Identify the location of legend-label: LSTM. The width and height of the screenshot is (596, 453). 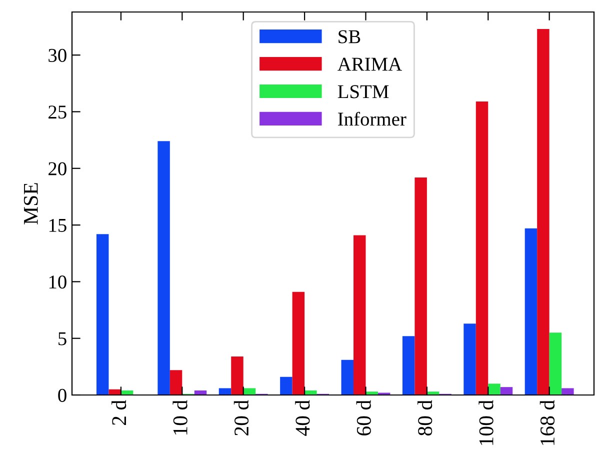
(363, 91).